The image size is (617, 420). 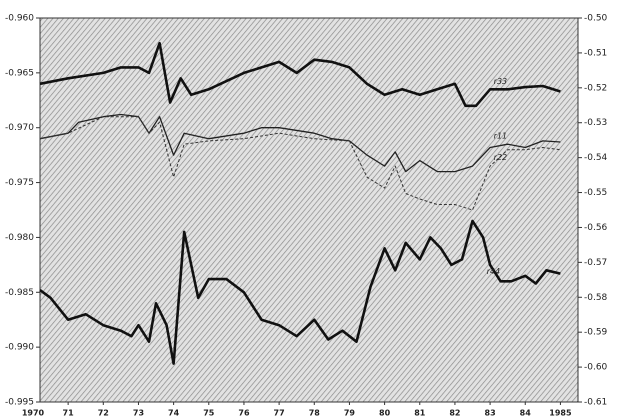 What do you see at coordinates (454, 413) in the screenshot?
I see `x-tick-label: 82` at bounding box center [454, 413].